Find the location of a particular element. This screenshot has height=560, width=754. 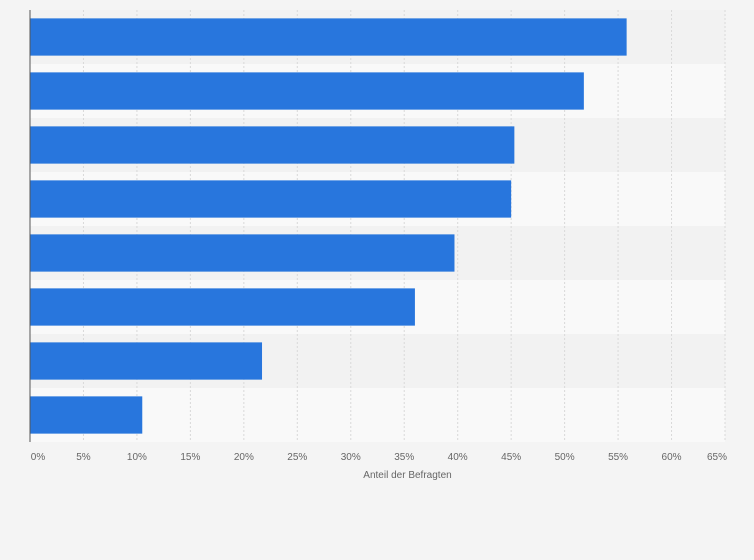

x-tick-labels: 0% 5% 10% 15% 20% 25% 30% 35% 40% 45% 50% 55% 60% 65% is located at coordinates (379, 457).